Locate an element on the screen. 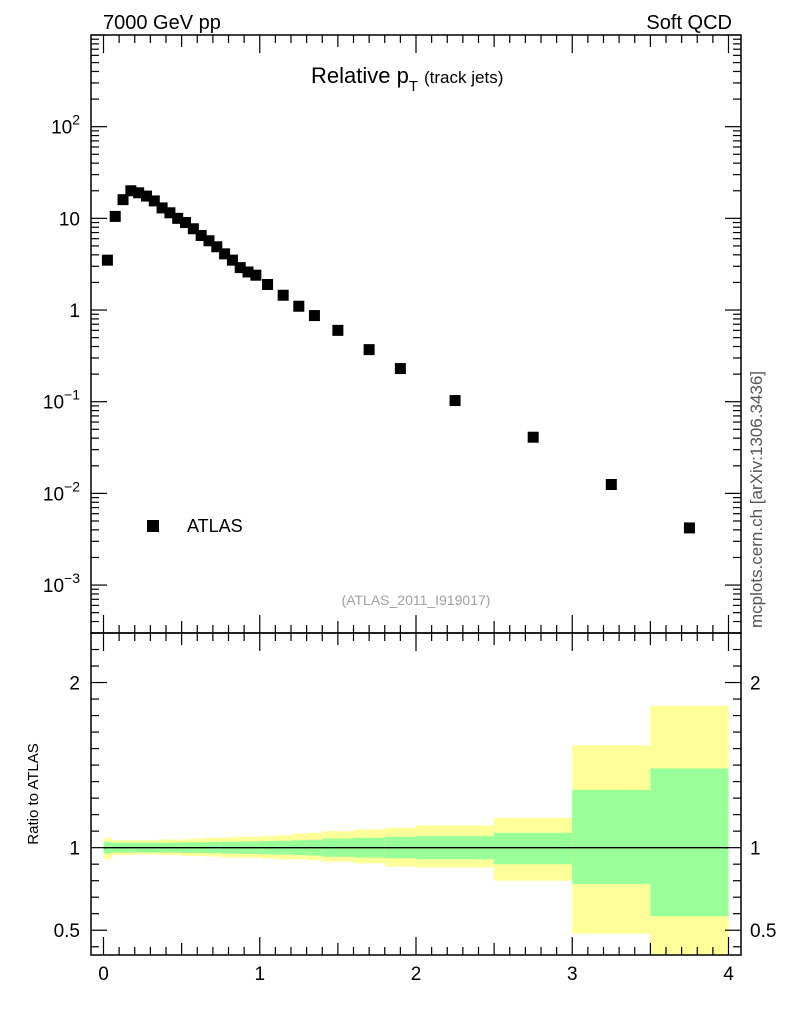 The width and height of the screenshot is (786, 1024). ratio-y-tick-label-right: 2 is located at coordinates (755, 684).